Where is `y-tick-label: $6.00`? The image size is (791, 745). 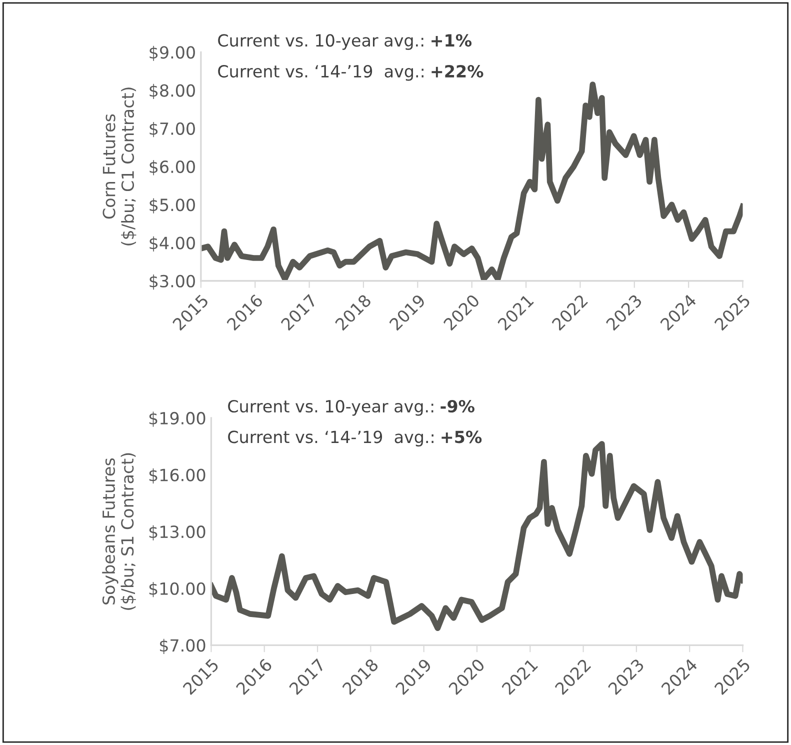
y-tick-label: $6.00 is located at coordinates (172, 168).